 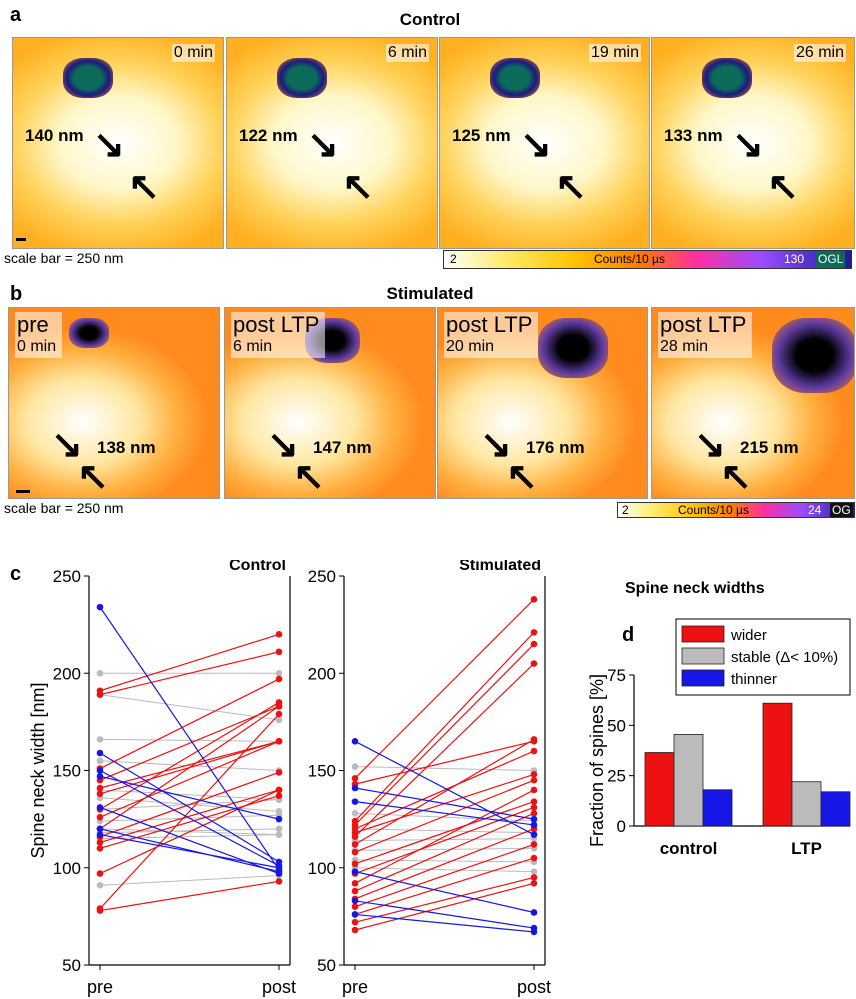 I want to click on control-image-1: ↘ ↖ 0 min 140 nm, so click(x=118, y=143).